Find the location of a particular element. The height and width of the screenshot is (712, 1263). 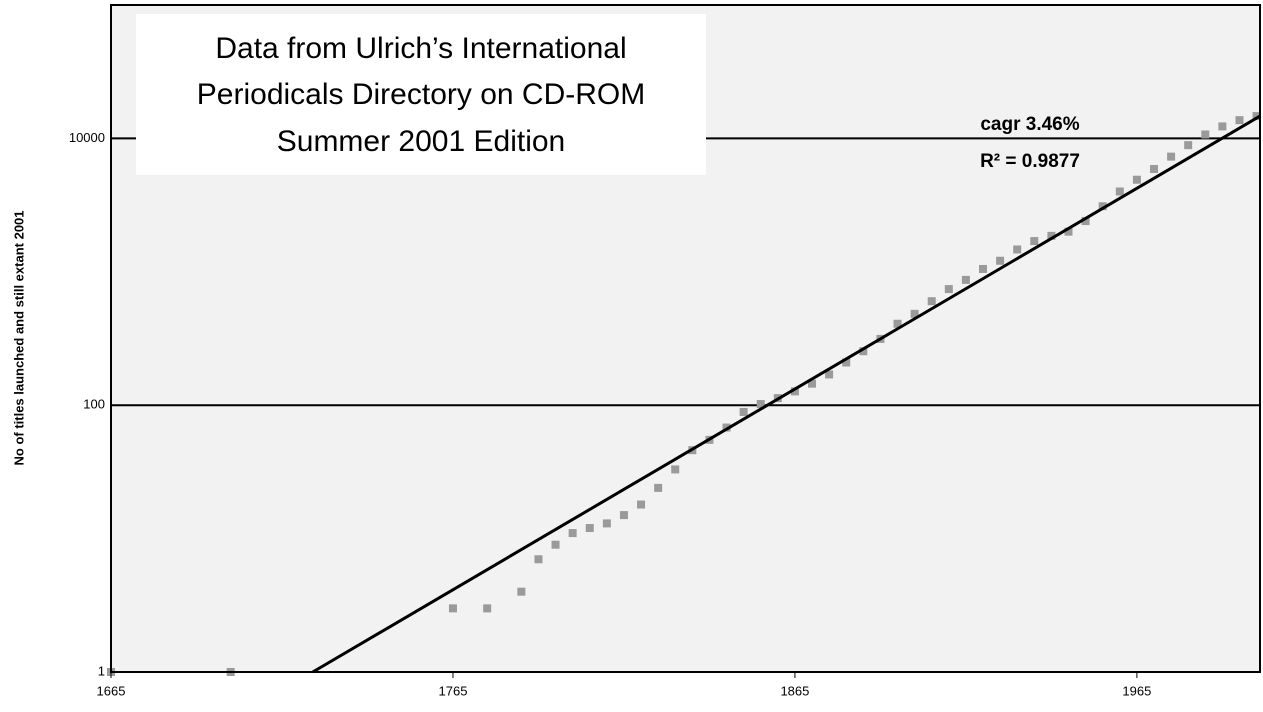

x-tick-label: 1965 is located at coordinates (1136, 690).